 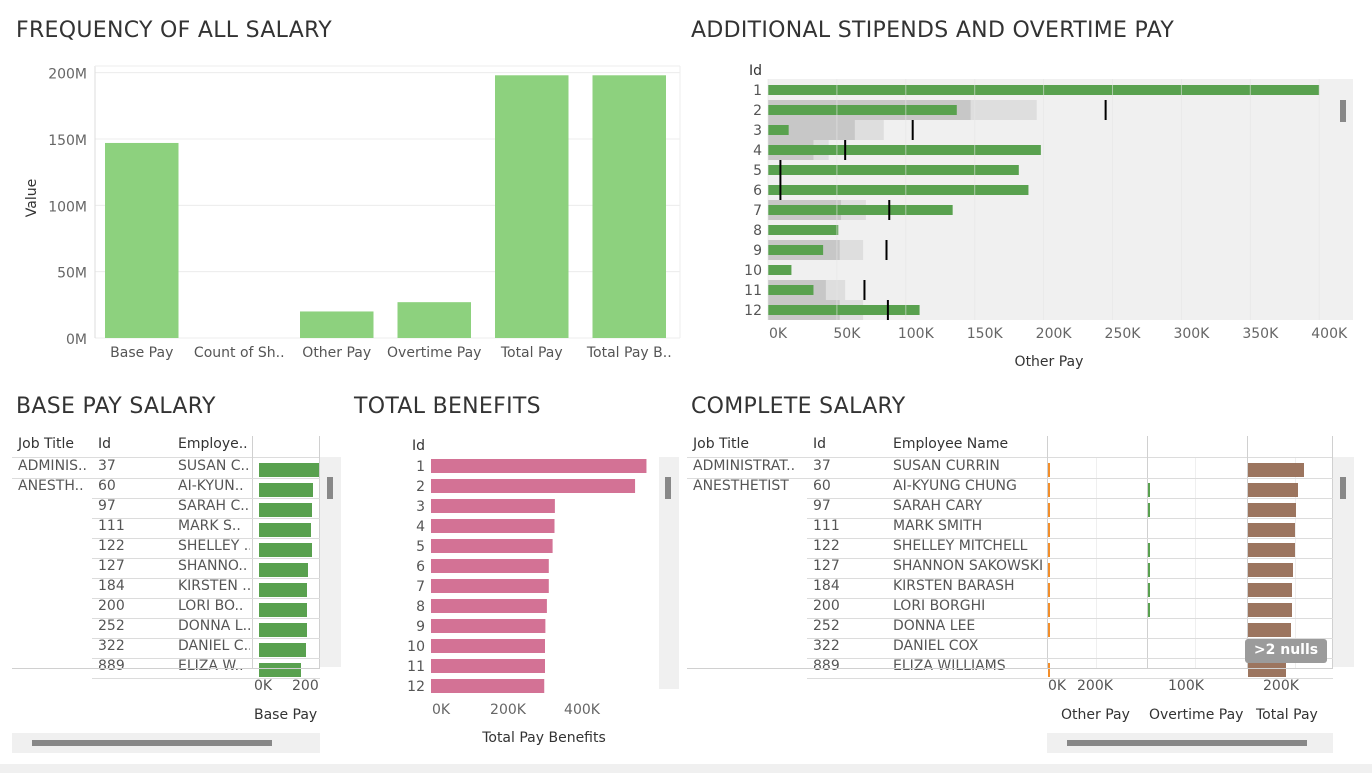 What do you see at coordinates (214, 586) in the screenshot?
I see `employee-cell: KIRSTEN ..` at bounding box center [214, 586].